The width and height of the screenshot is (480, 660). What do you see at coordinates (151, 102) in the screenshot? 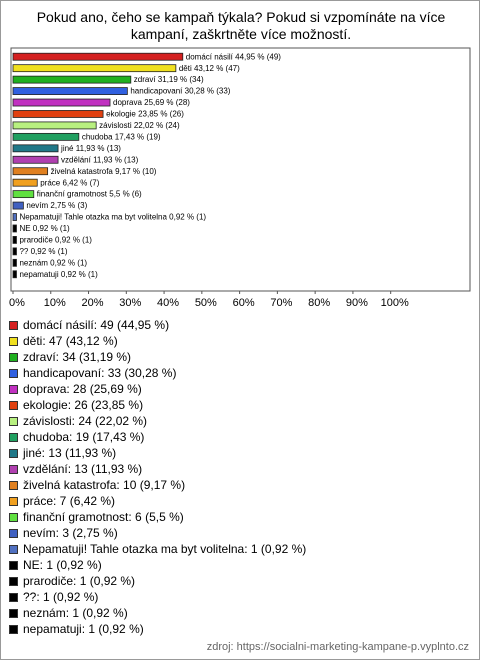
I see `data-label: doprava 25,69 % (28)` at bounding box center [151, 102].